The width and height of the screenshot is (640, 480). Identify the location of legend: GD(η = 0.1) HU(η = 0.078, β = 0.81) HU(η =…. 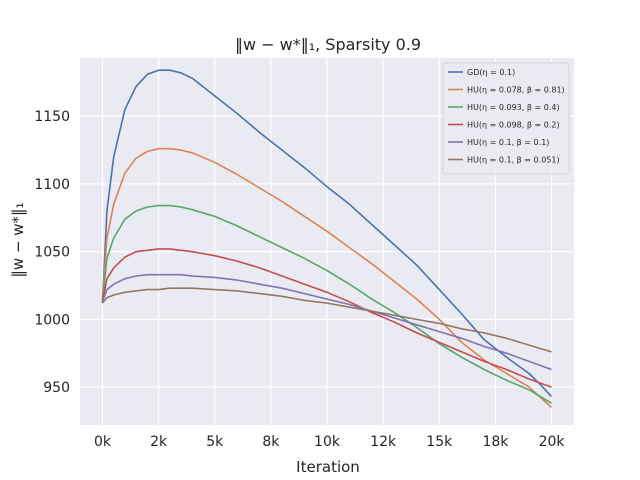
(506, 118).